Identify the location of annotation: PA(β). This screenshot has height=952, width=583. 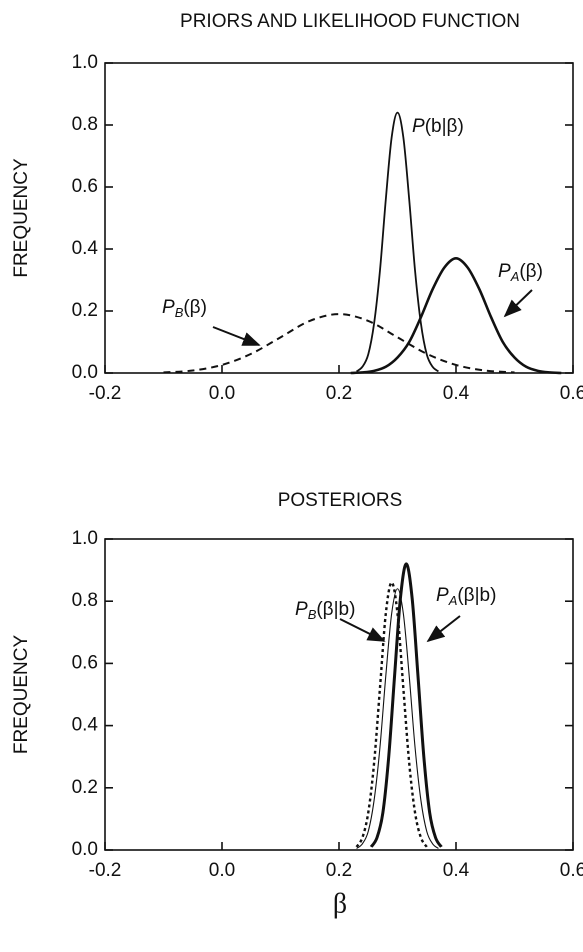
(520, 272).